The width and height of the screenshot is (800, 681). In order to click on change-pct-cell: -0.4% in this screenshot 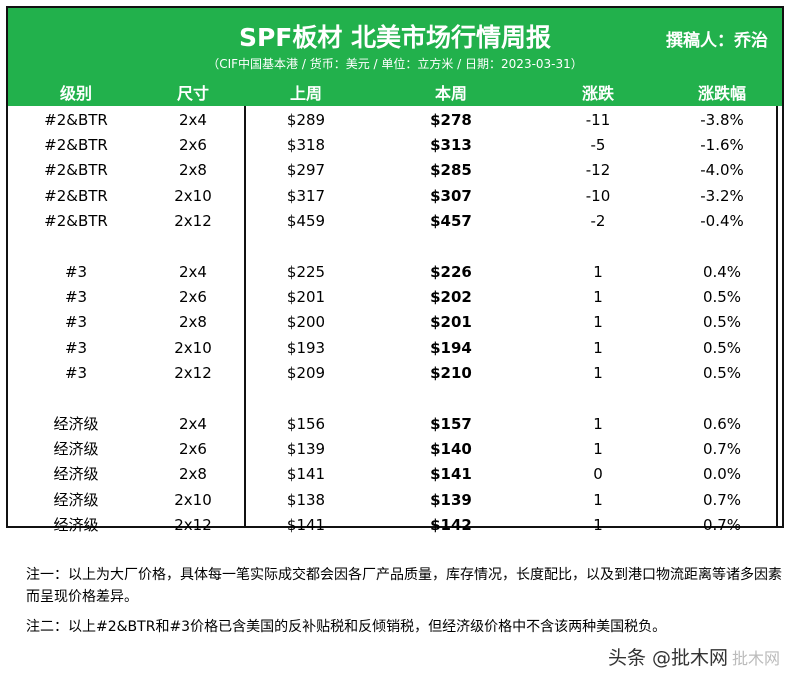, I will do `click(722, 220)`.